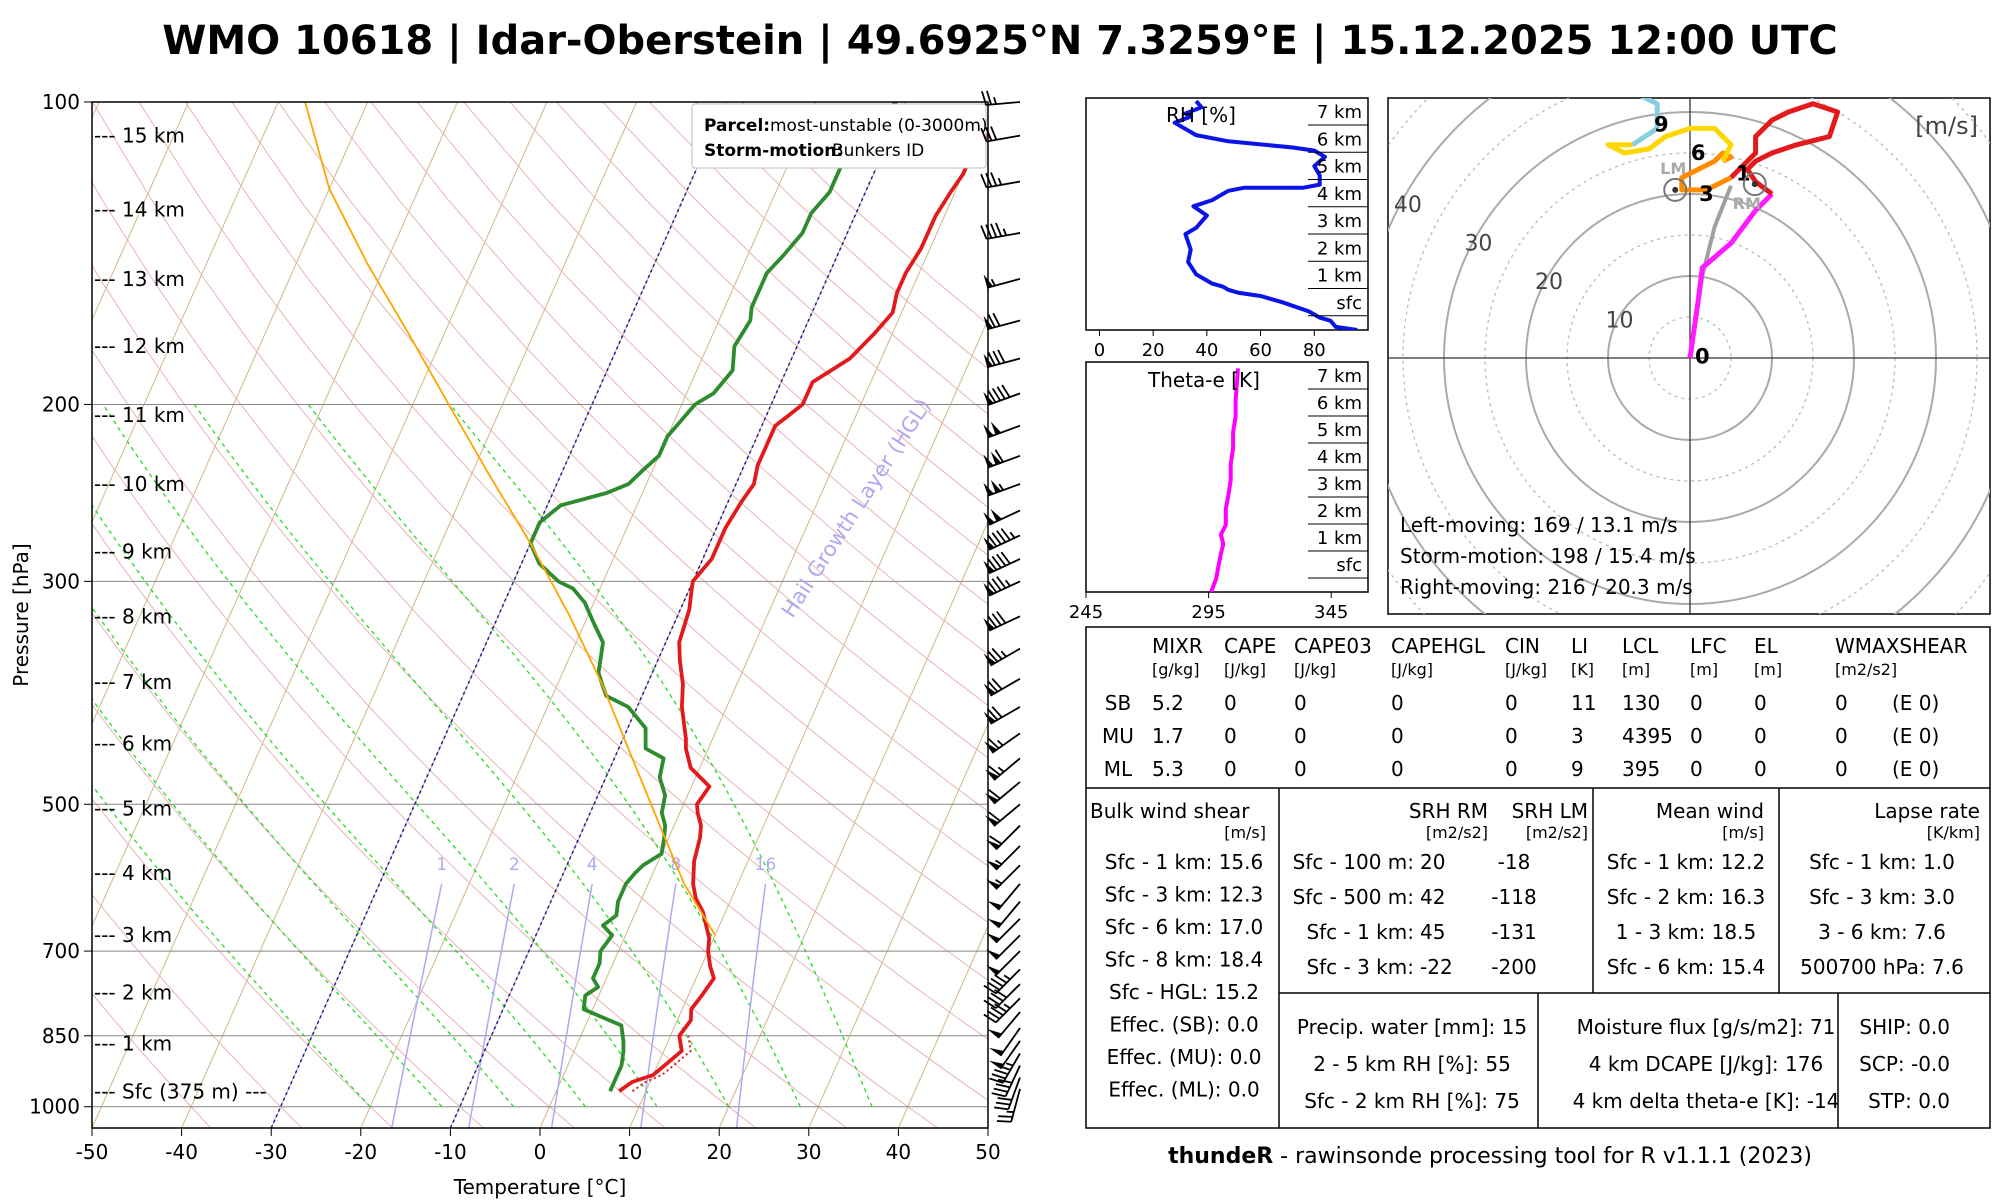  What do you see at coordinates (133, 873) in the screenshot?
I see `height-label: --- 4 km` at bounding box center [133, 873].